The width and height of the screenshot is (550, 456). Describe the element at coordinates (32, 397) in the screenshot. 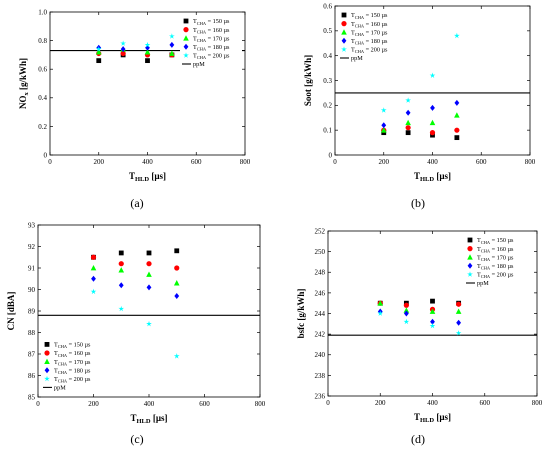

I see `y-tick-label: 85` at that location.